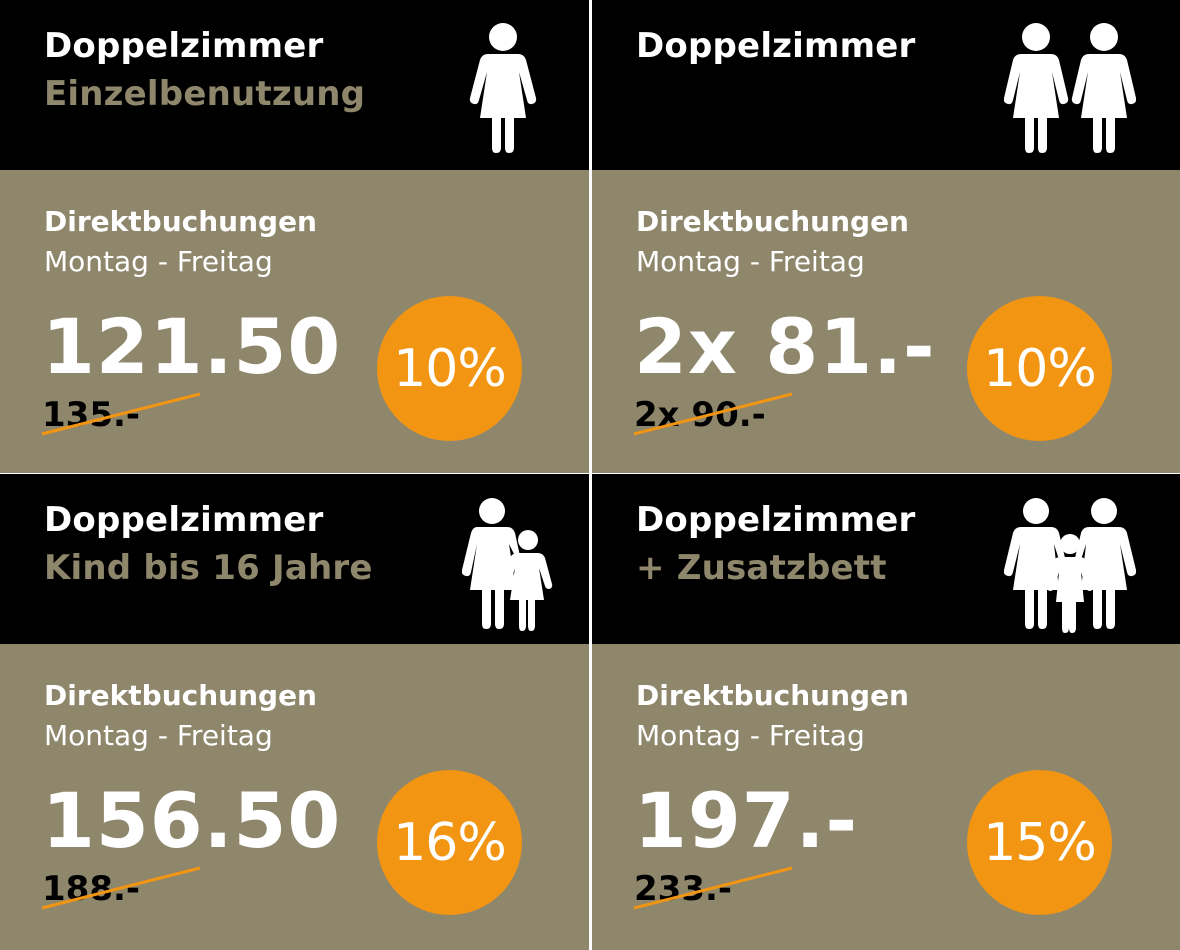 The image size is (1180, 950). I want to click on discount-badge: 15%, so click(1039, 842).